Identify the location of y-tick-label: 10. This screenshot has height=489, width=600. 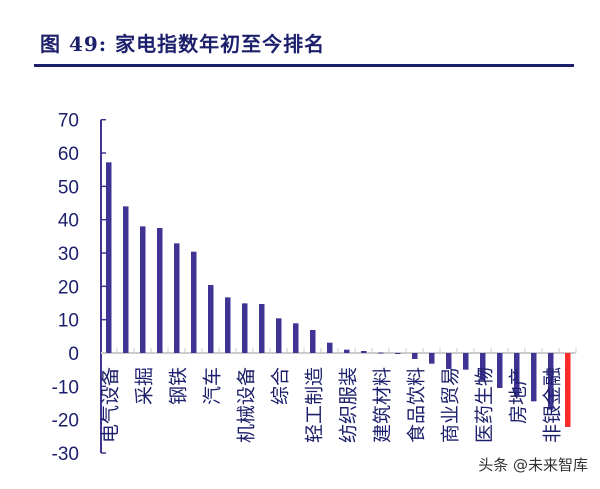
(68, 321).